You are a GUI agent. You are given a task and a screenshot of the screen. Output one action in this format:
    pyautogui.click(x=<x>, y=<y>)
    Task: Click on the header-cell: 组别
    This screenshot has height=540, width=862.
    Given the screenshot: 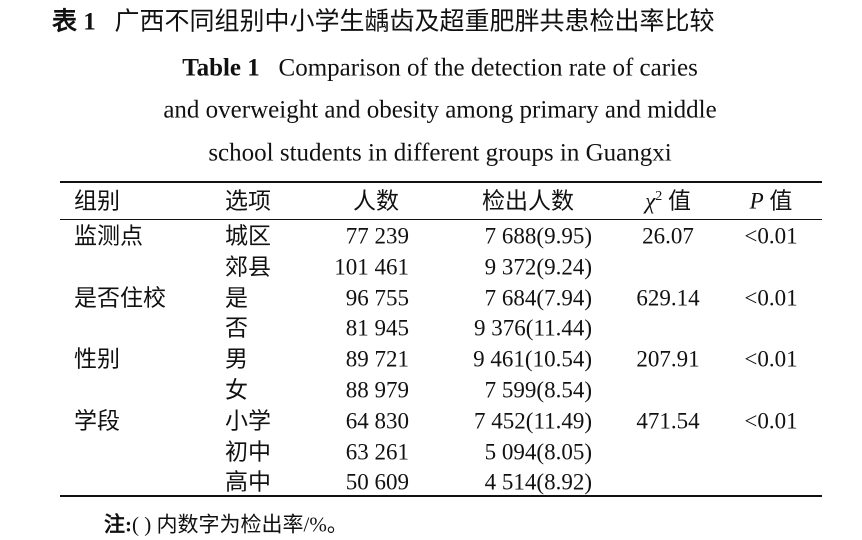 What is the action you would take?
    pyautogui.click(x=97, y=201)
    